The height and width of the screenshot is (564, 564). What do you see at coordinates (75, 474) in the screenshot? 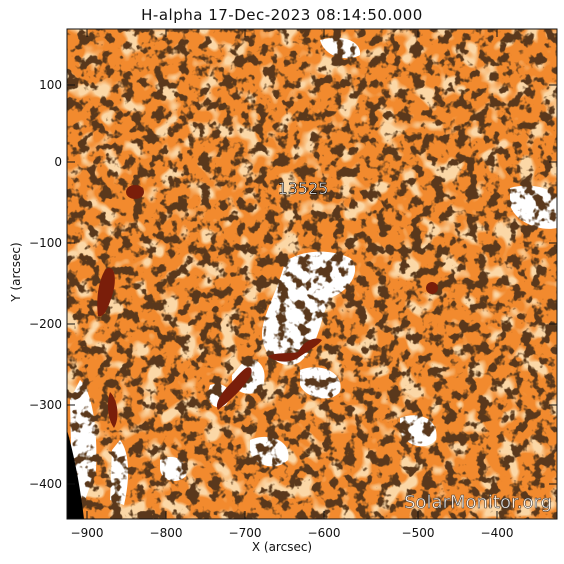
I see `off-limb-space` at bounding box center [75, 474].